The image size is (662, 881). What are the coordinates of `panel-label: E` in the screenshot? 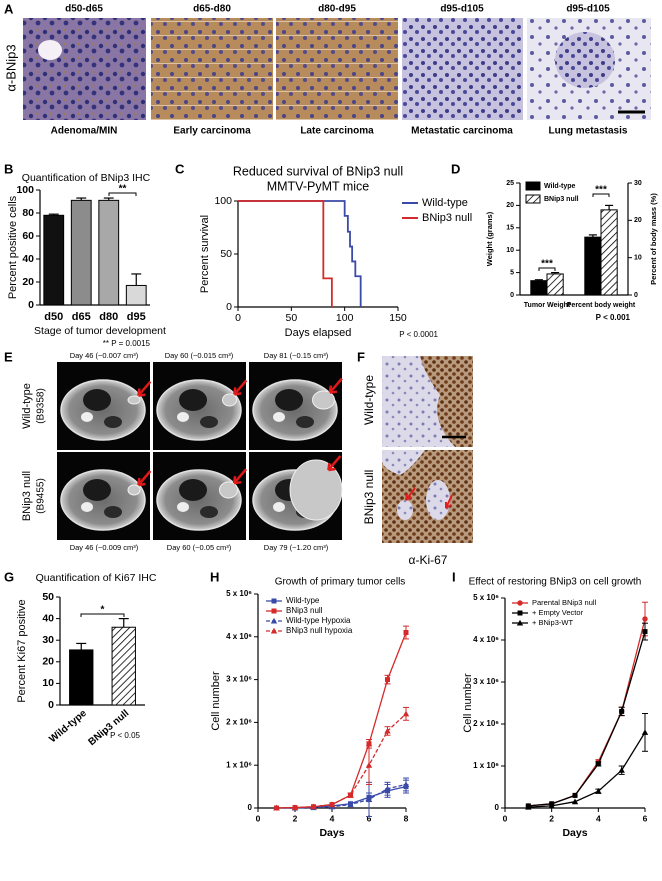 It's located at (8, 356).